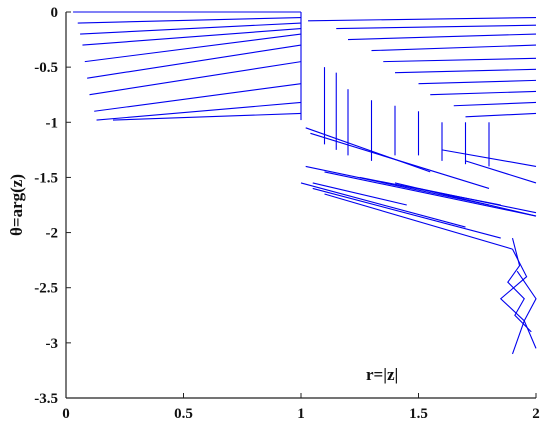  Describe the element at coordinates (55, 13) in the screenshot. I see `y-tick-label: 0` at that location.